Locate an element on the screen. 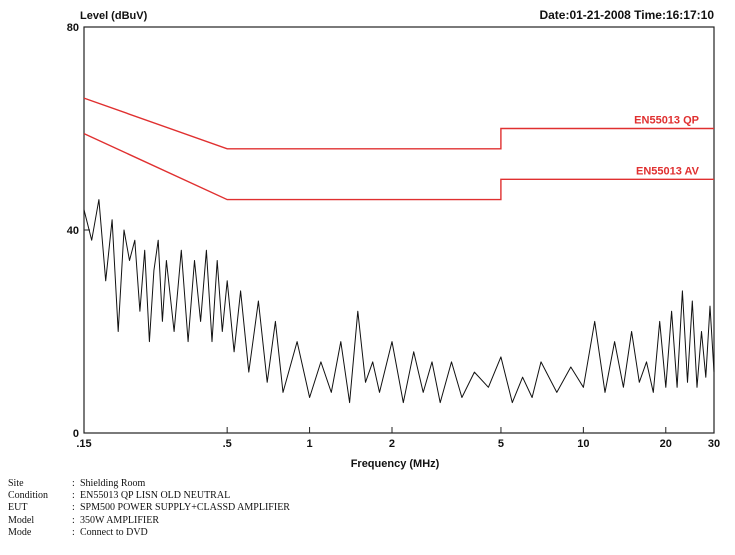  x-axis-title: Frequency (MHz) is located at coordinates (395, 464).